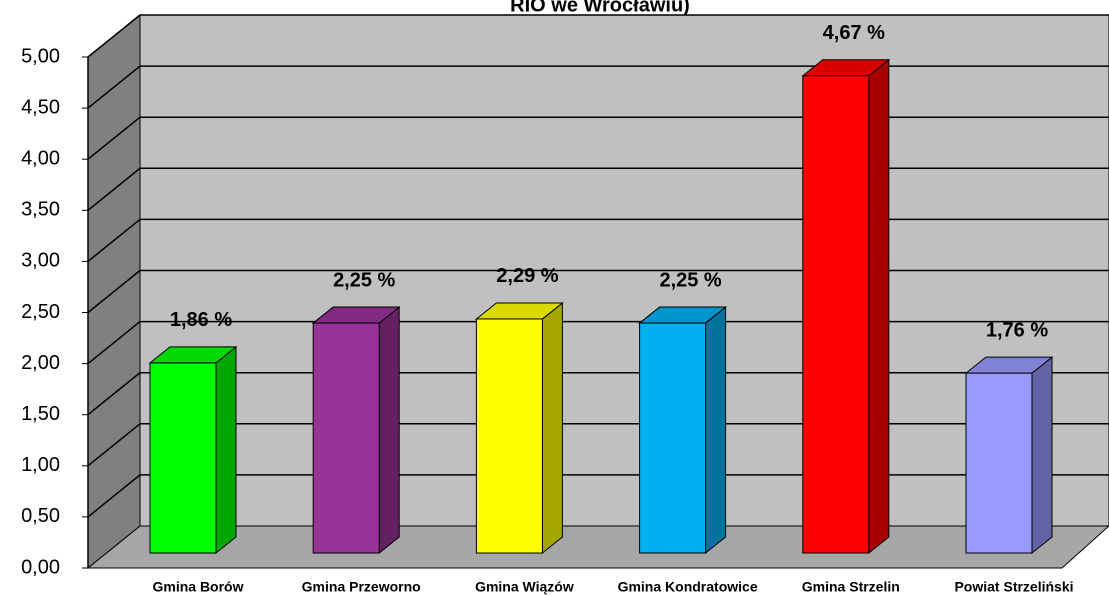 The height and width of the screenshot is (596, 1109). What do you see at coordinates (600, 8) in the screenshot?
I see `chart-title: RIO we Wrocławiu)` at bounding box center [600, 8].